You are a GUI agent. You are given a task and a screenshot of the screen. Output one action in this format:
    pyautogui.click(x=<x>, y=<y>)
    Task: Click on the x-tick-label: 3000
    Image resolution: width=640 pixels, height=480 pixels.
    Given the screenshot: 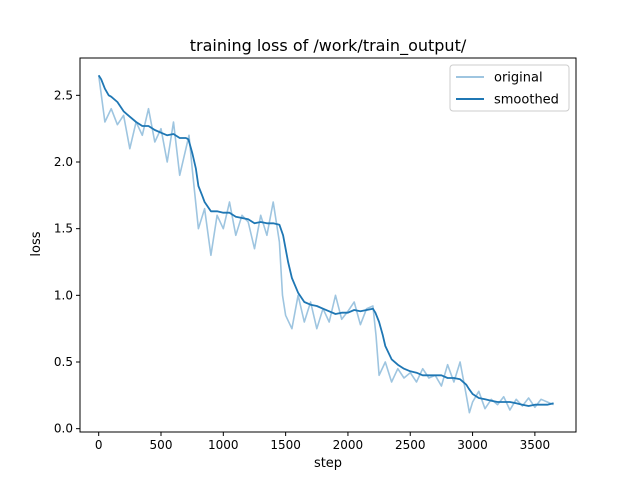 What is the action you would take?
    pyautogui.click(x=472, y=445)
    